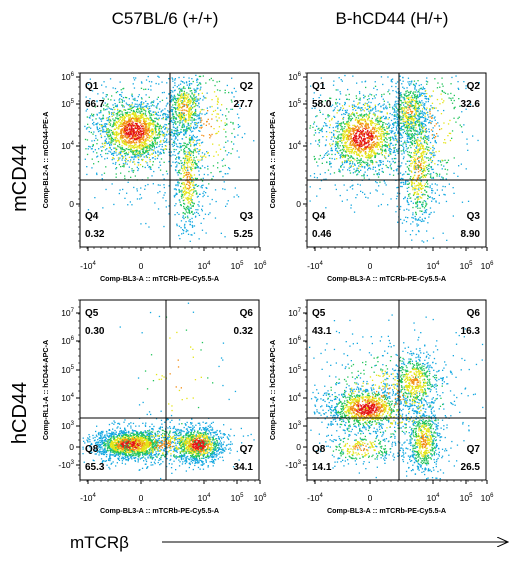 The image size is (529, 561). What do you see at coordinates (244, 234) in the screenshot?
I see `quadrant-percent: 5.25` at bounding box center [244, 234].